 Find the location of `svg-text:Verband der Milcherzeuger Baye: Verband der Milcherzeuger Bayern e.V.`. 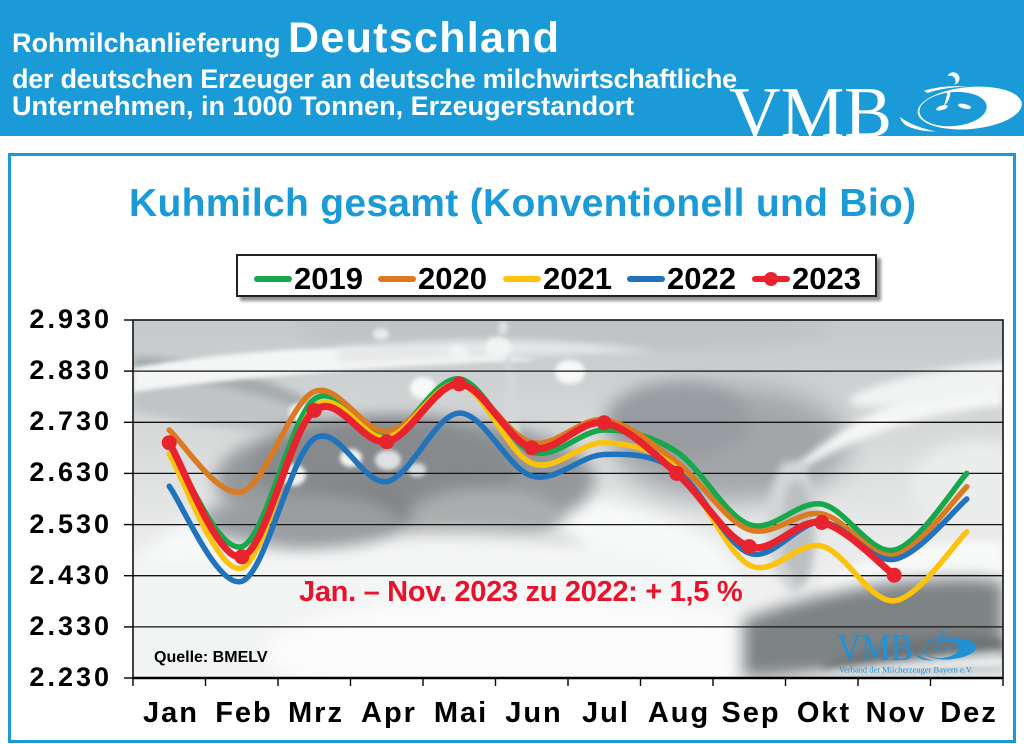

svg-text:Verband der Milcherzeuger Baye: Verband der Milcherzeuger Bayern e.V. is located at coordinates (906, 670).